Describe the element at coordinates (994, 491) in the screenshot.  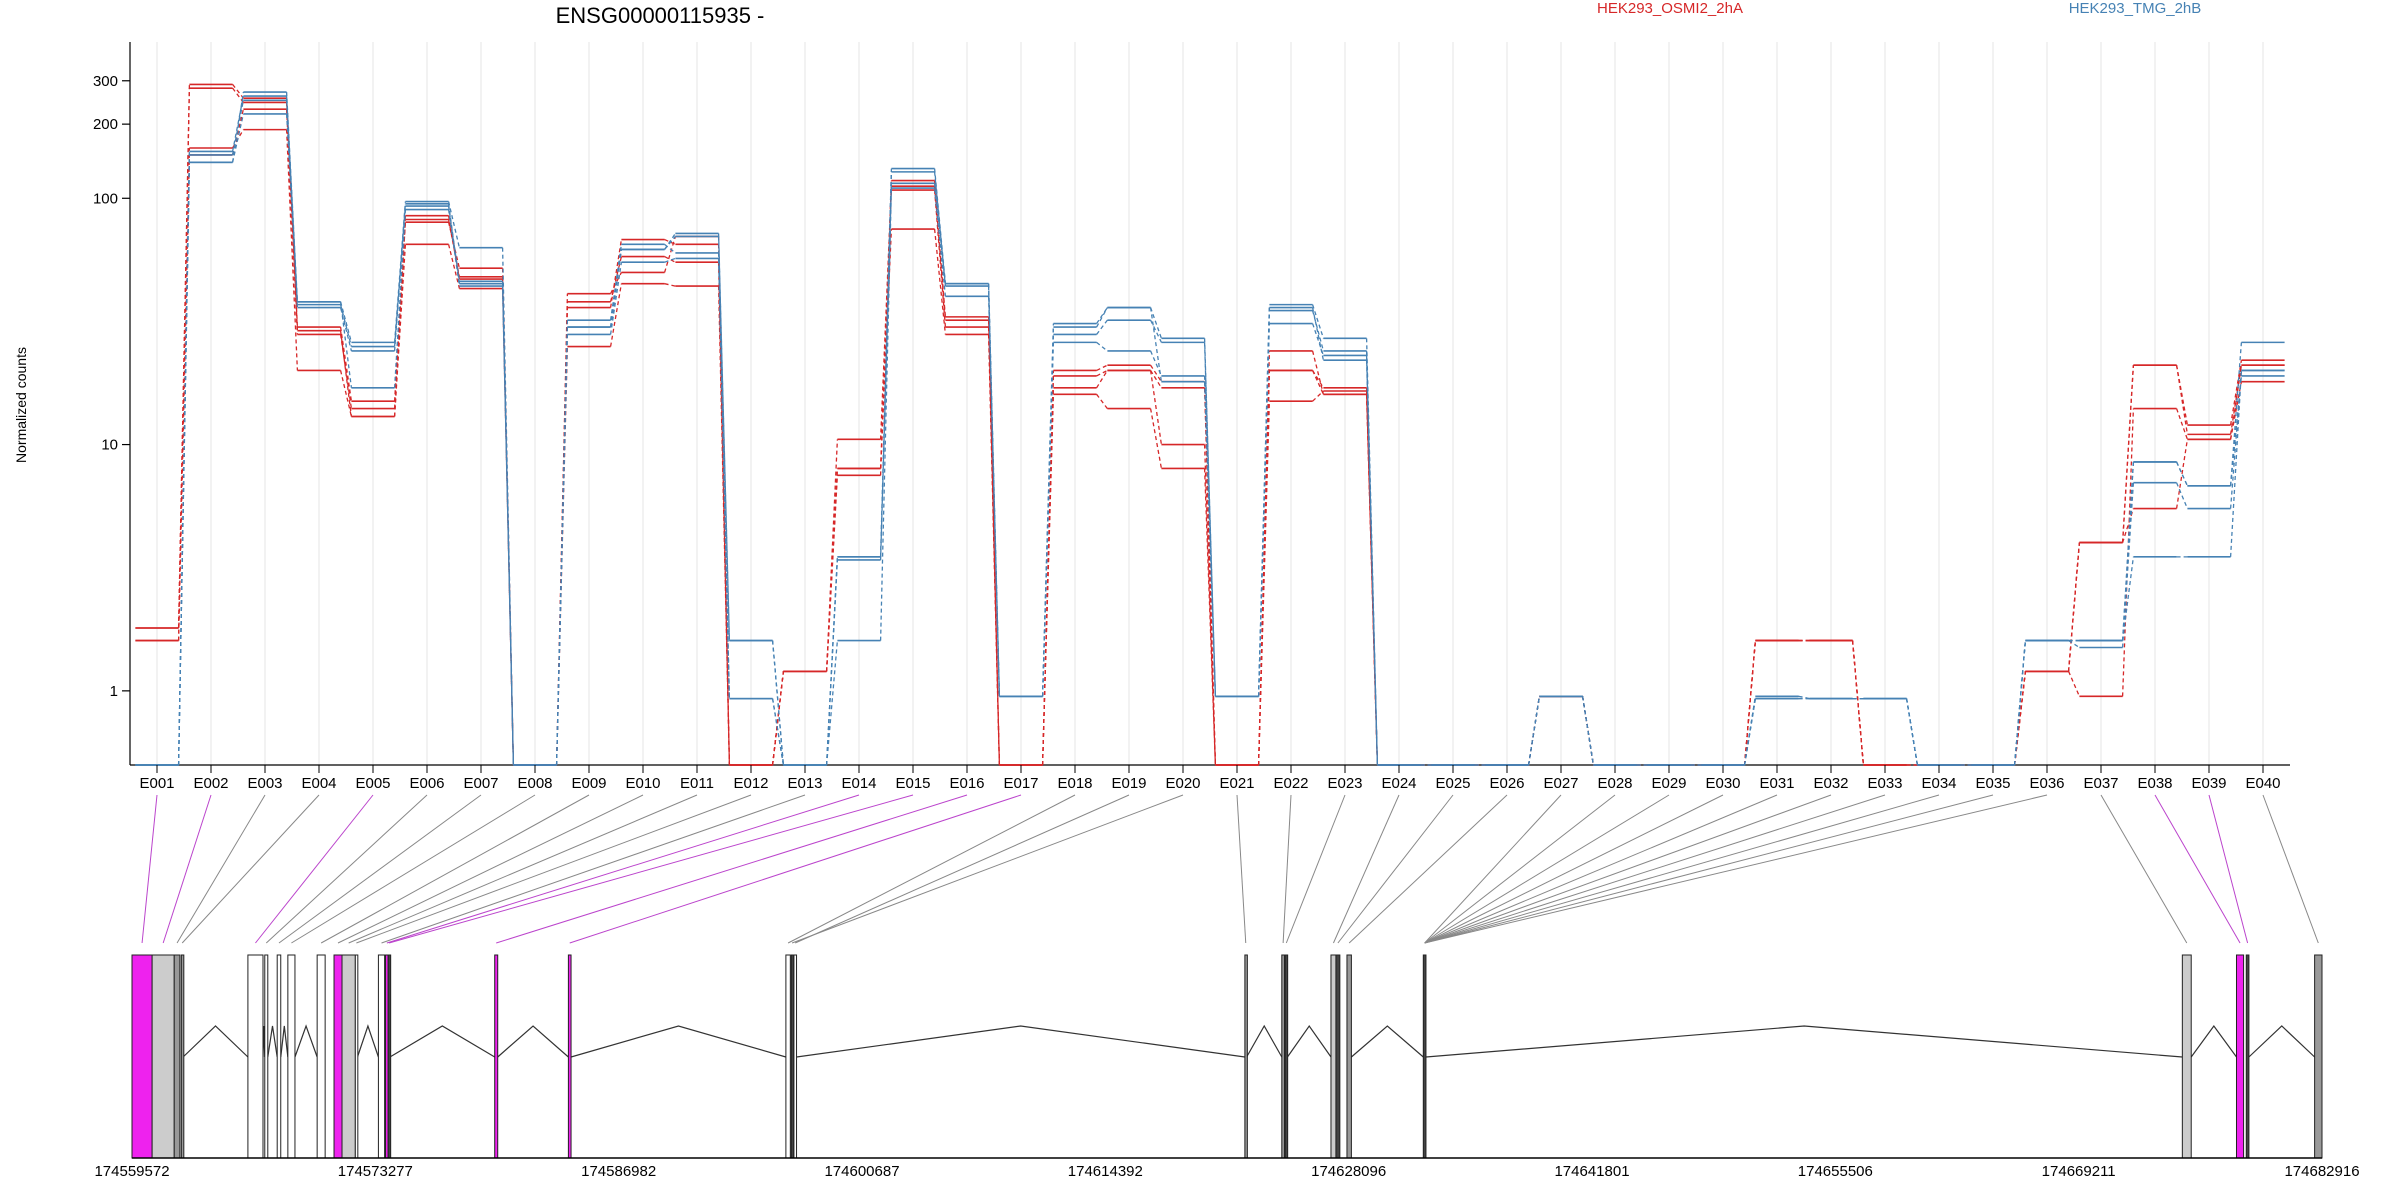
I see `series-8-link-E016` at that location.